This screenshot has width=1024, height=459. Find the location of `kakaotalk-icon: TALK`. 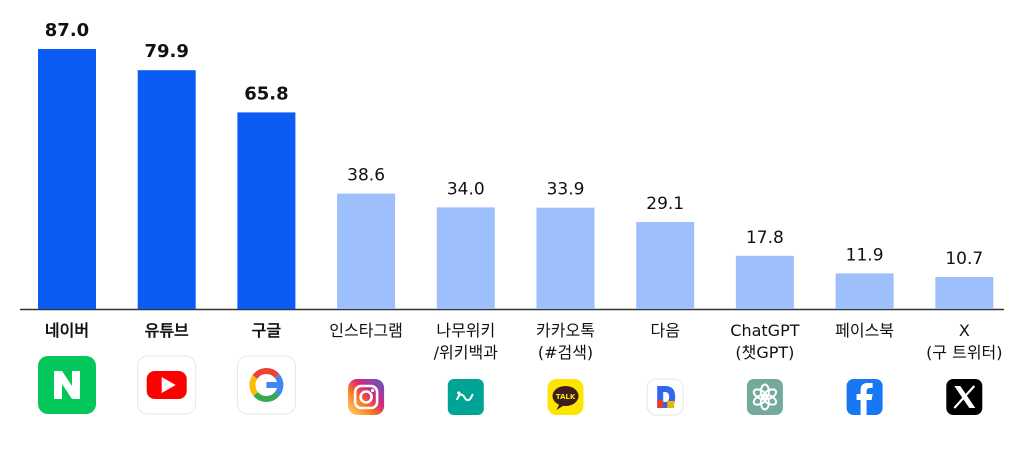

kakaotalk-icon: TALK is located at coordinates (565, 397).